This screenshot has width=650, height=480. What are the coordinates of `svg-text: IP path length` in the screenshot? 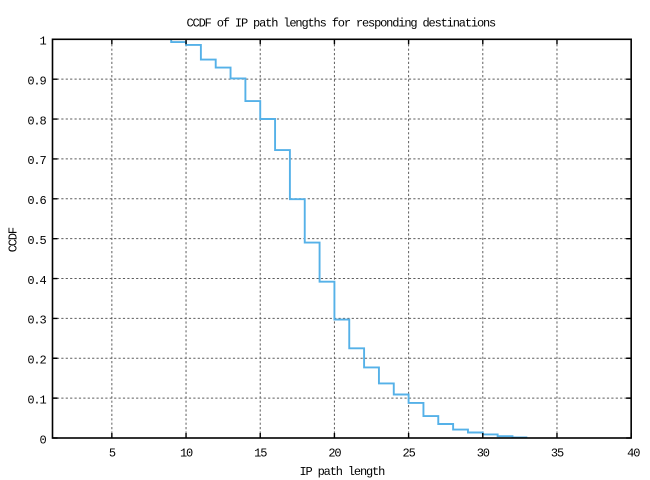 It's located at (342, 472).